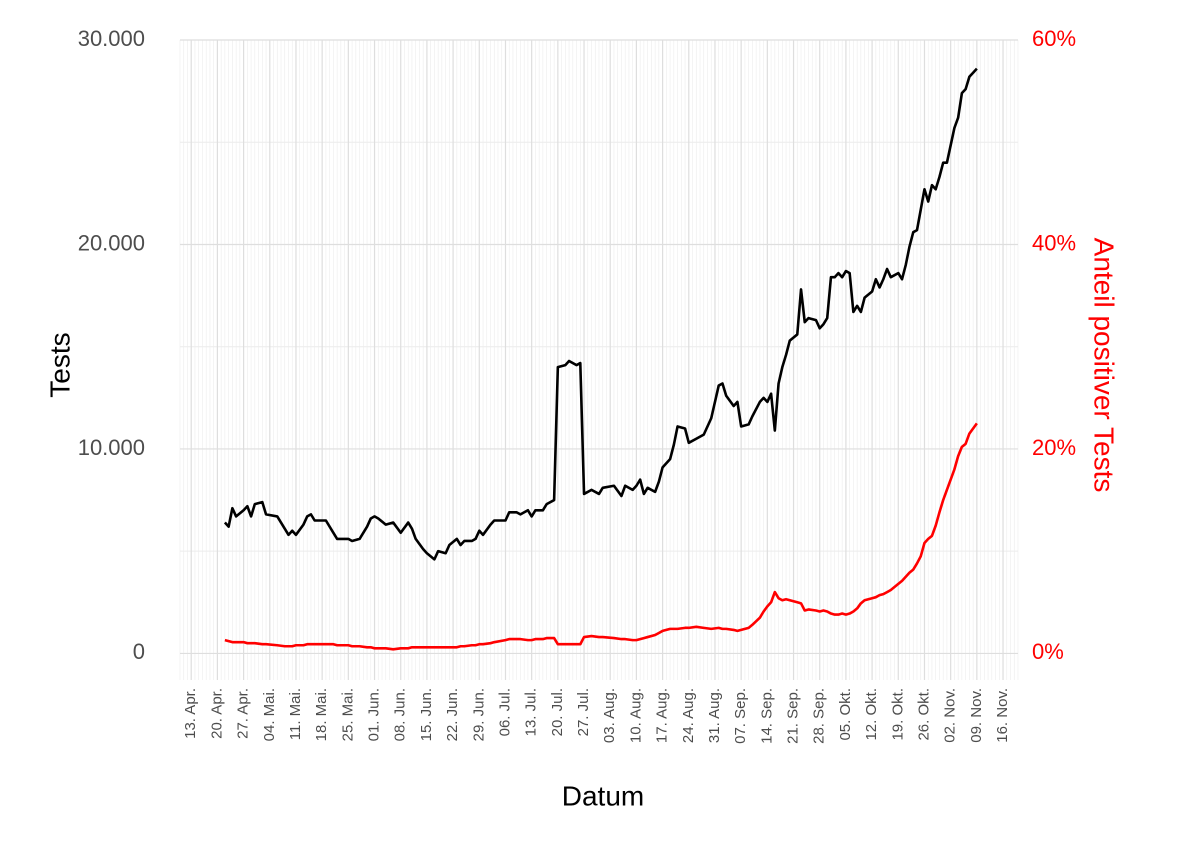  I want to click on x-tick-label: 27. Jul., so click(583, 712).